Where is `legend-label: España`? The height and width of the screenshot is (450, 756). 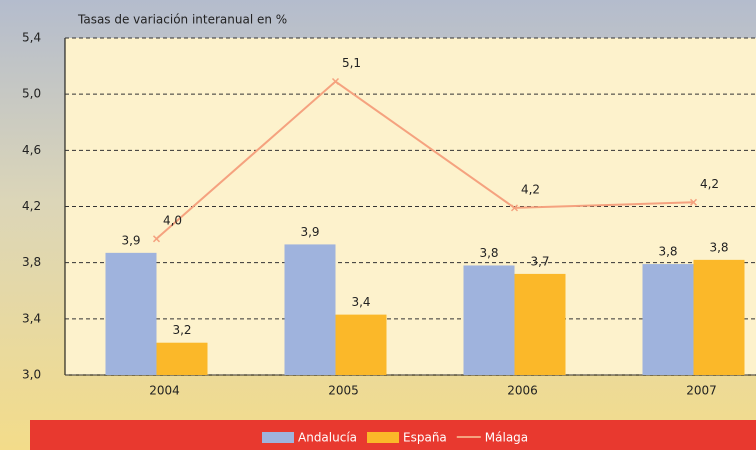
legend-label: España is located at coordinates (425, 438).